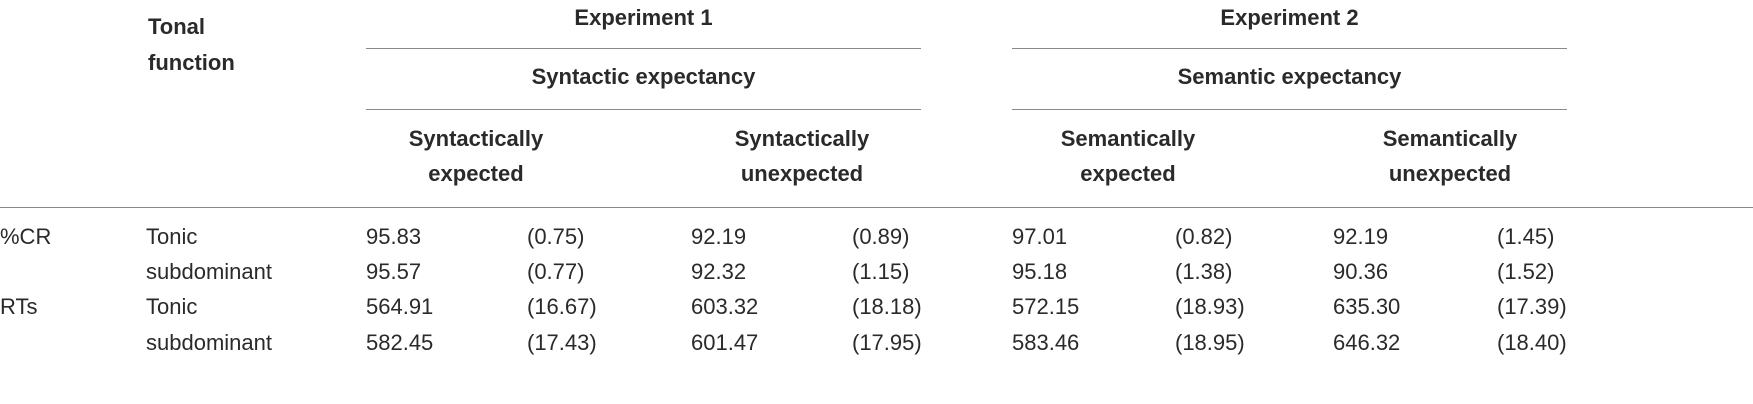  What do you see at coordinates (876, 207) in the screenshot?
I see `header-bottom-rule` at bounding box center [876, 207].